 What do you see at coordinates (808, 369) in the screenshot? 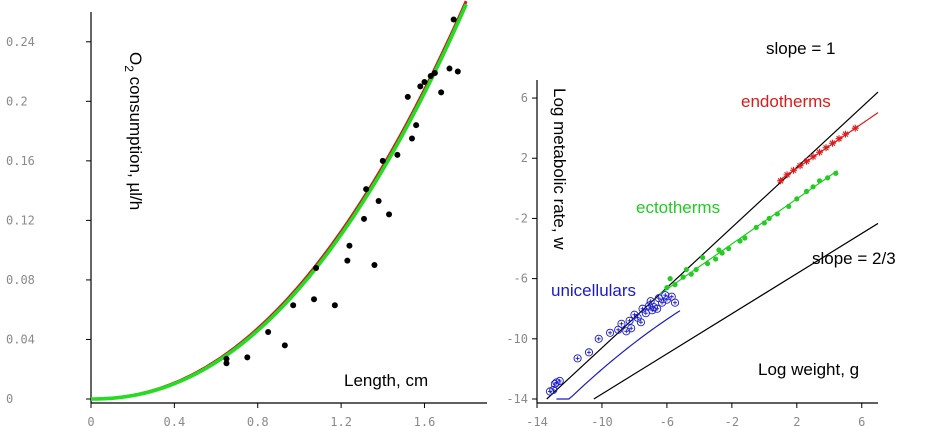
I see `right-x-axis-label: Log weight, g` at bounding box center [808, 369].